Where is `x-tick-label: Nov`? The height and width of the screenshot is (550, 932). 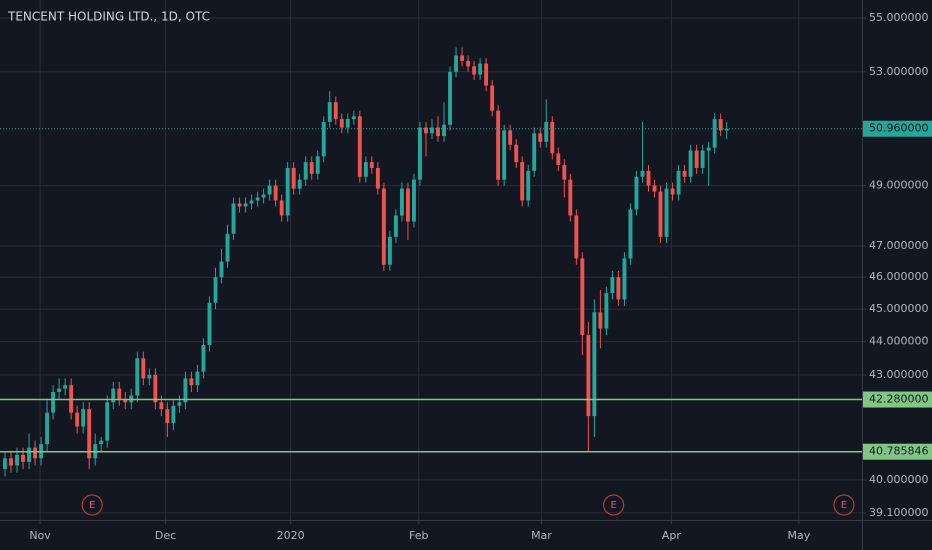
x-tick-label: Nov is located at coordinates (40, 535).